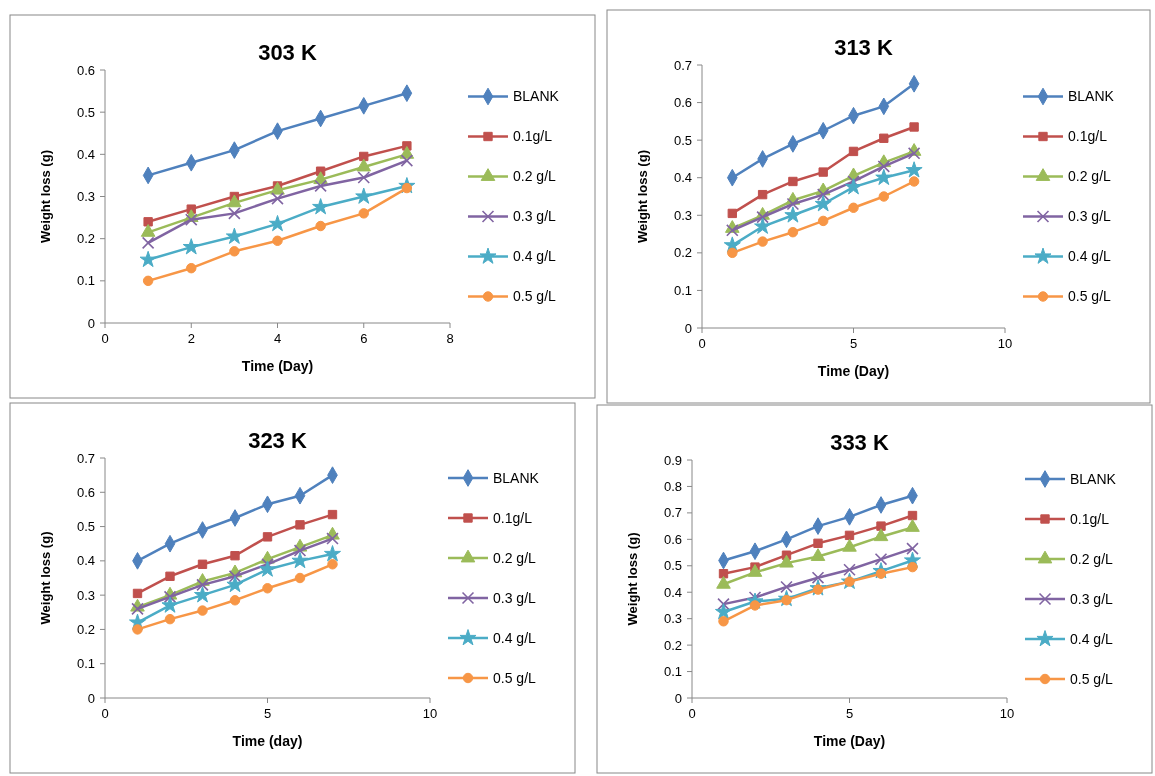  What do you see at coordinates (277, 338) in the screenshot?
I see `x-tick-label: 4` at bounding box center [277, 338].